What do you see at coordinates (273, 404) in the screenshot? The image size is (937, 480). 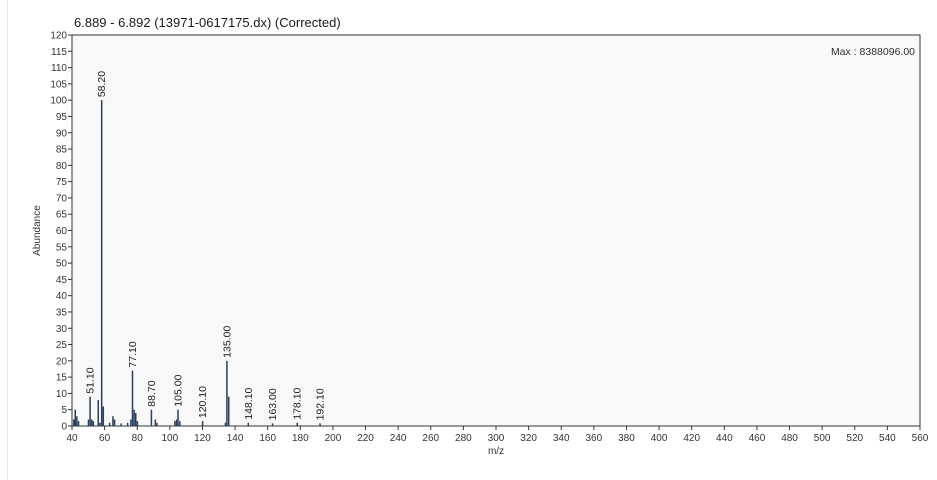 I see `peak-label-8: 163.00` at bounding box center [273, 404].